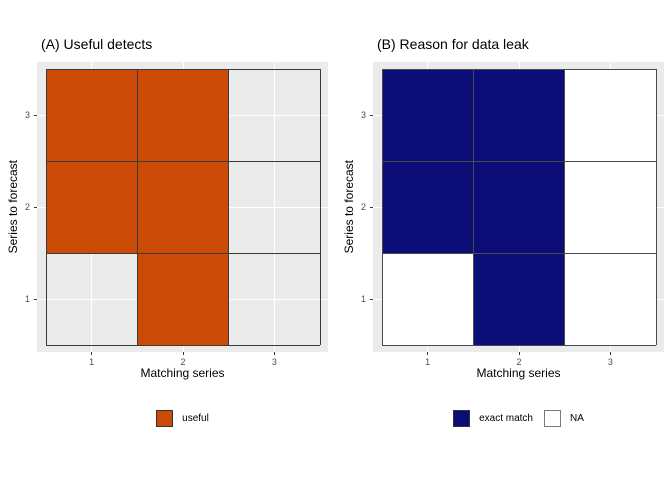  What do you see at coordinates (518, 373) in the screenshot?
I see `panel-b-x-axis-title: Matching series` at bounding box center [518, 373].